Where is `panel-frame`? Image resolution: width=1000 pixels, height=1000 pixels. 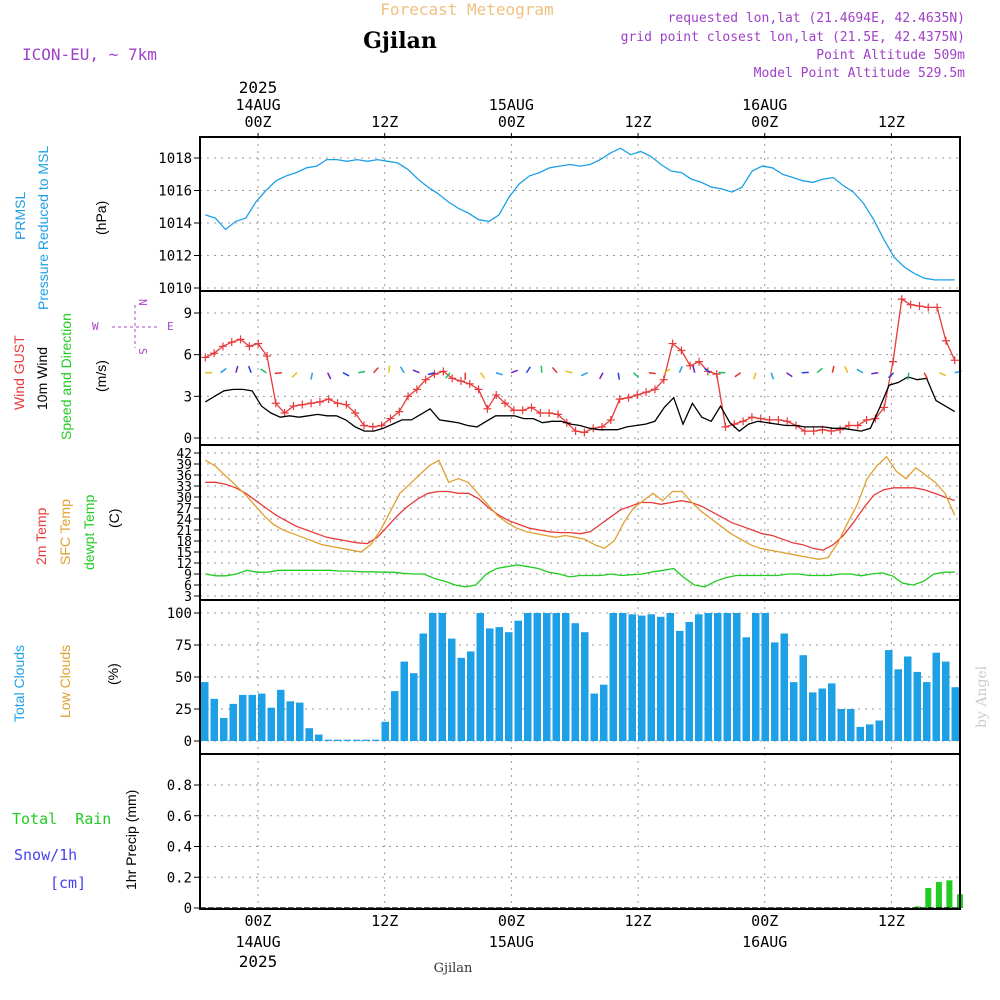 panel-frame is located at coordinates (580, 214).